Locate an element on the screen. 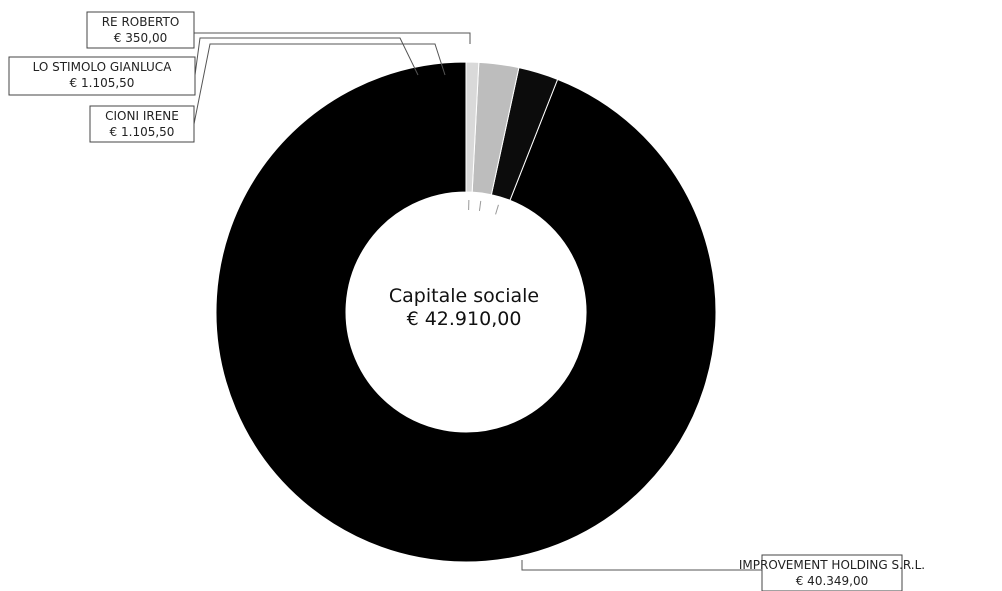  slice-label-lo-stimolo-gianluca: LO STIMOLO GIANLUCA € 1.105,50 is located at coordinates (102, 76).